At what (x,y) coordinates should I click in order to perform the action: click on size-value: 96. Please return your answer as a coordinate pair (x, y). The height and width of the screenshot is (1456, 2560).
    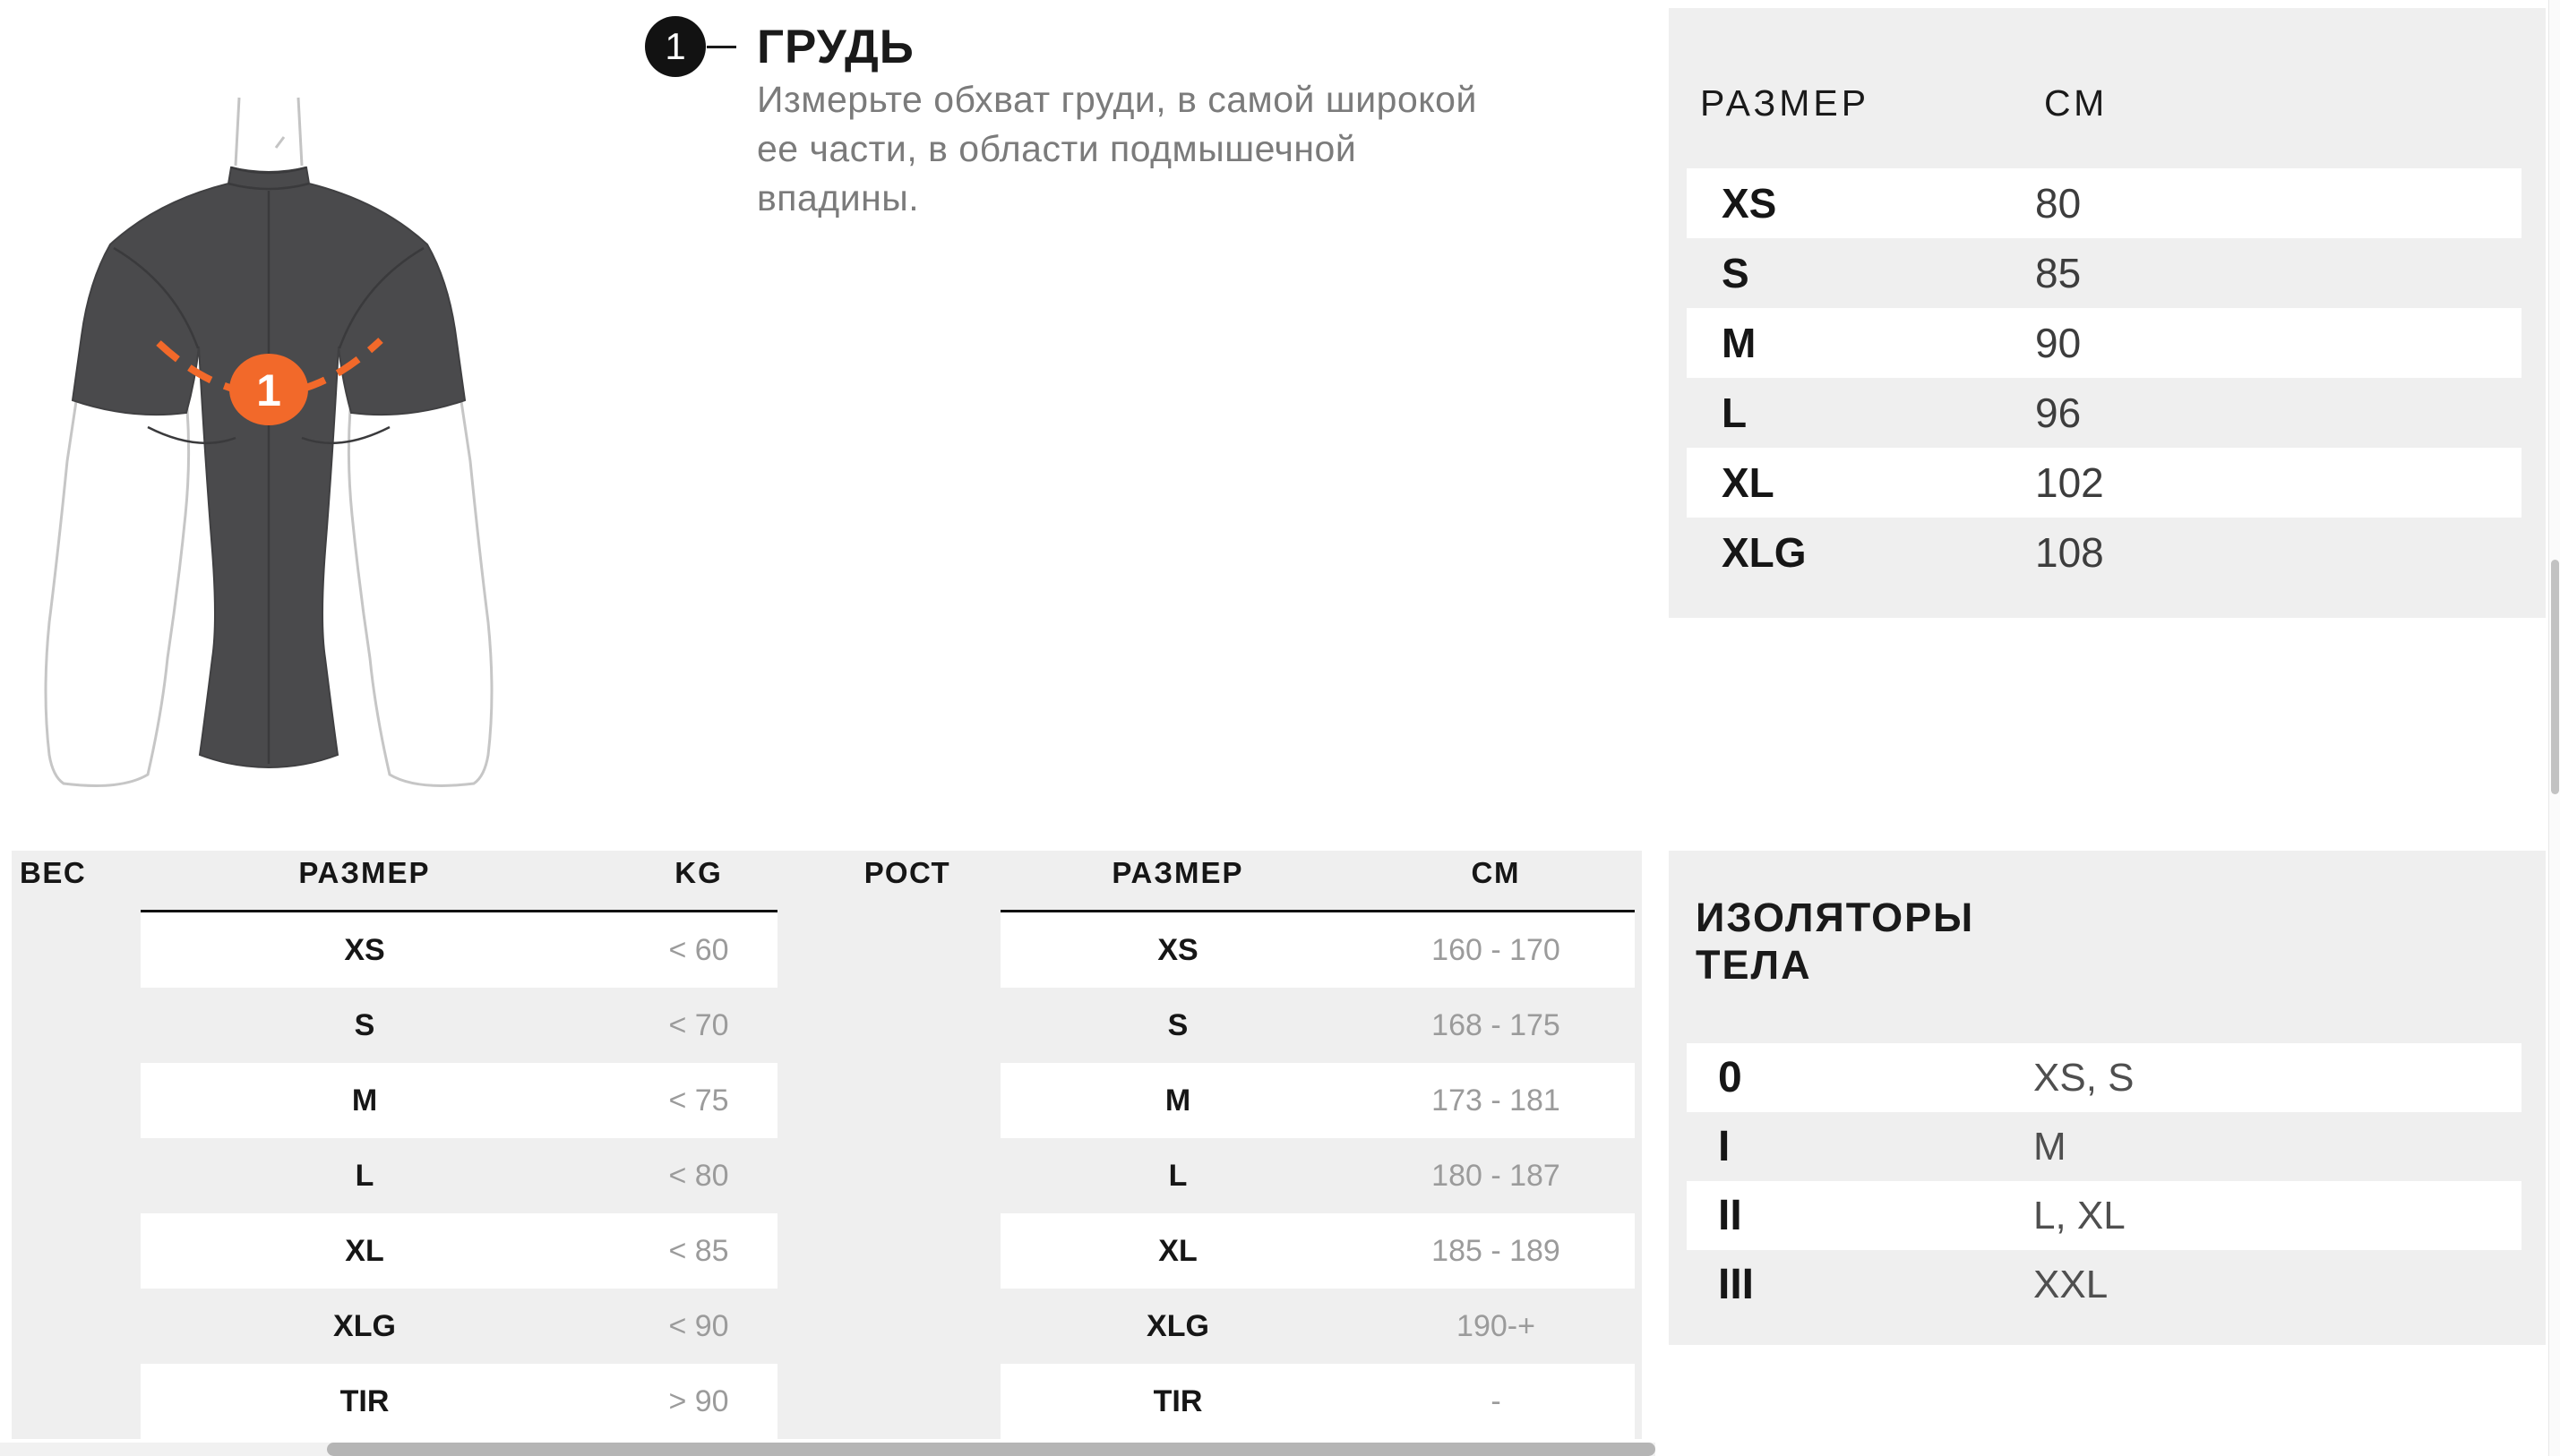
    Looking at the image, I should click on (2059, 413).